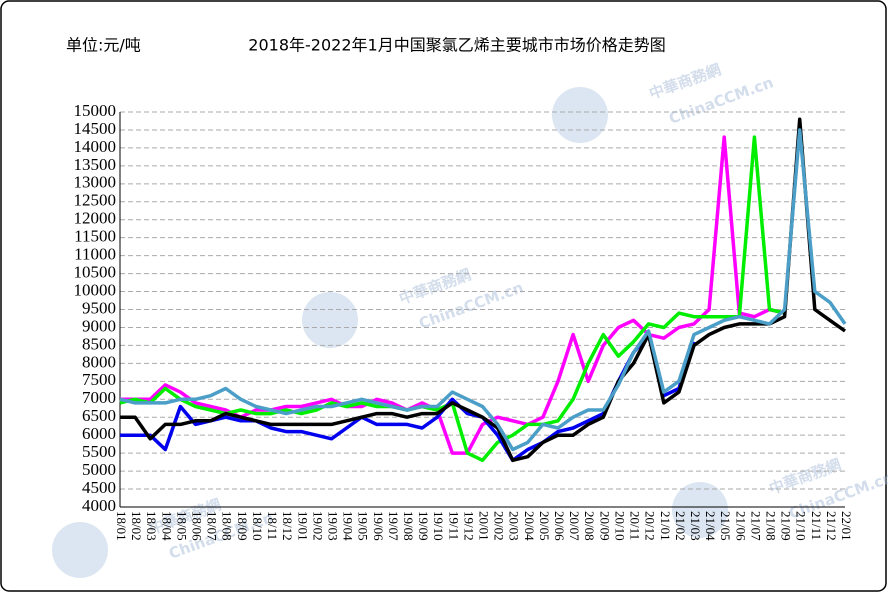 The width and height of the screenshot is (888, 598). I want to click on x-tick-label: 18/05, so click(181, 526).